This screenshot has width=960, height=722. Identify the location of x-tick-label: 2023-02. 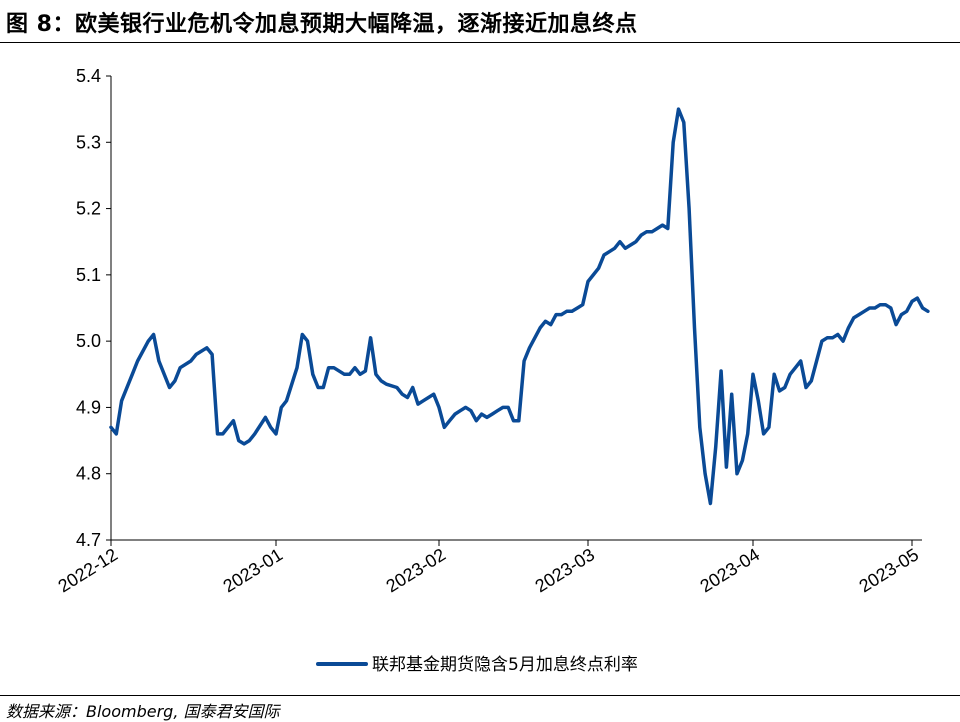
(415, 570).